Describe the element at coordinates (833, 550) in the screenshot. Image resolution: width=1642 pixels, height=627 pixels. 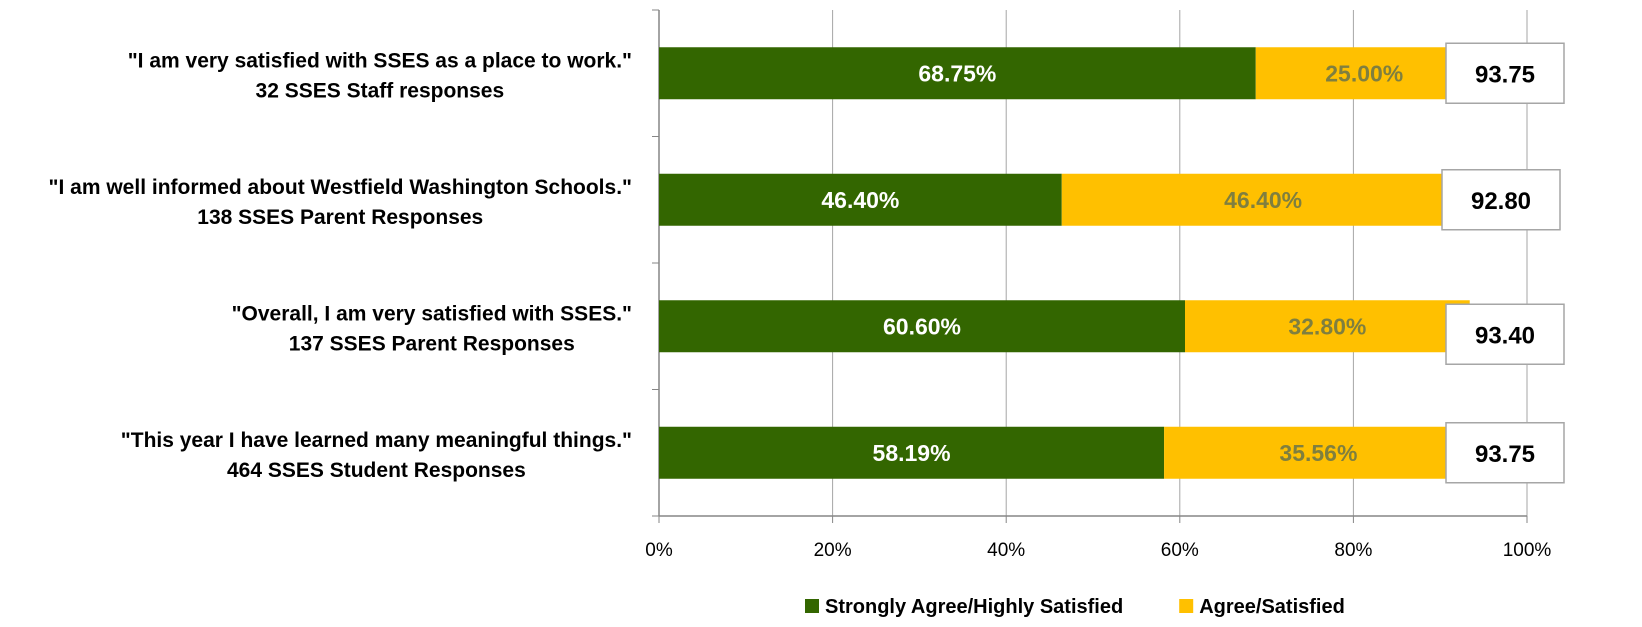
I see `x-tick-label: 20%` at that location.